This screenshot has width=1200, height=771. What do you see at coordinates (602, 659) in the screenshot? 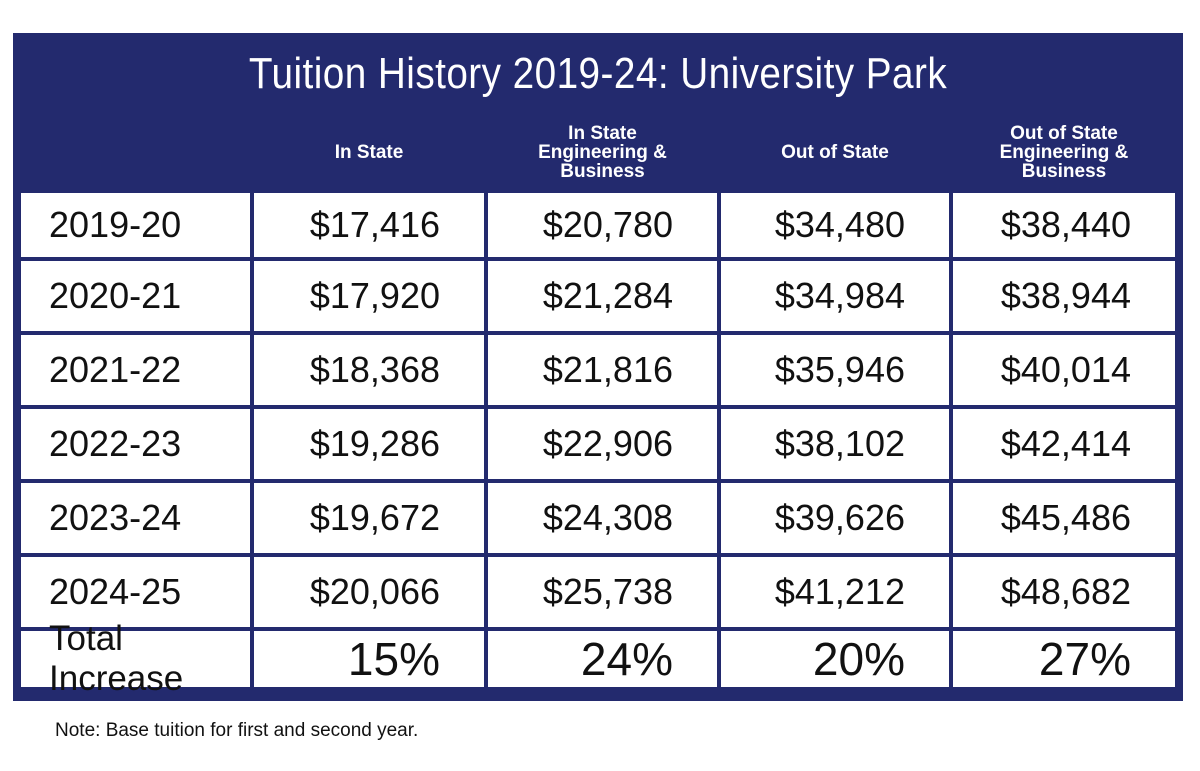
I see `total-increase-value: 24%` at bounding box center [602, 659].